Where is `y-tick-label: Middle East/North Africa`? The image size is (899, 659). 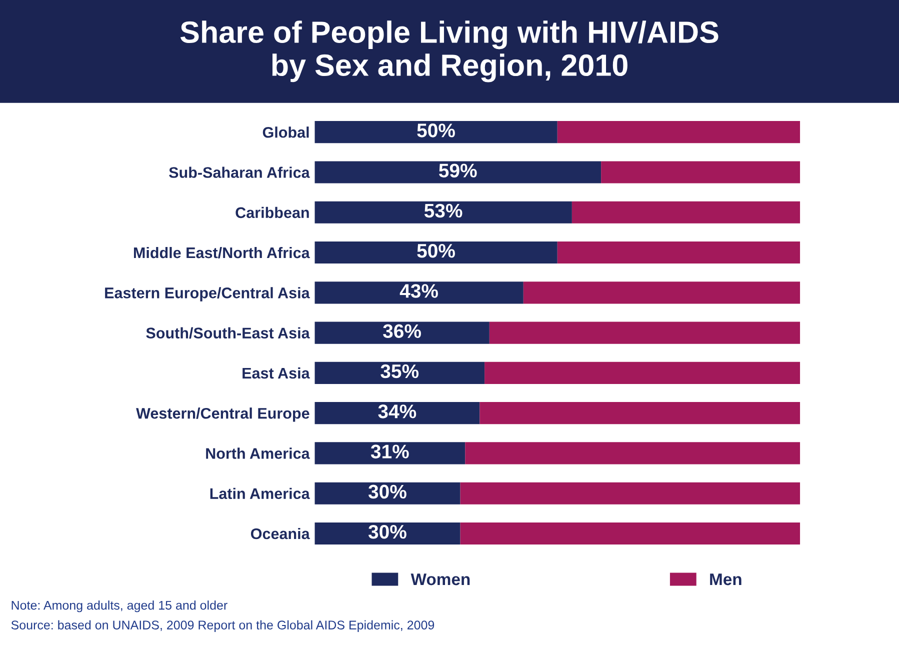 y-tick-label: Middle East/North Africa is located at coordinates (222, 252).